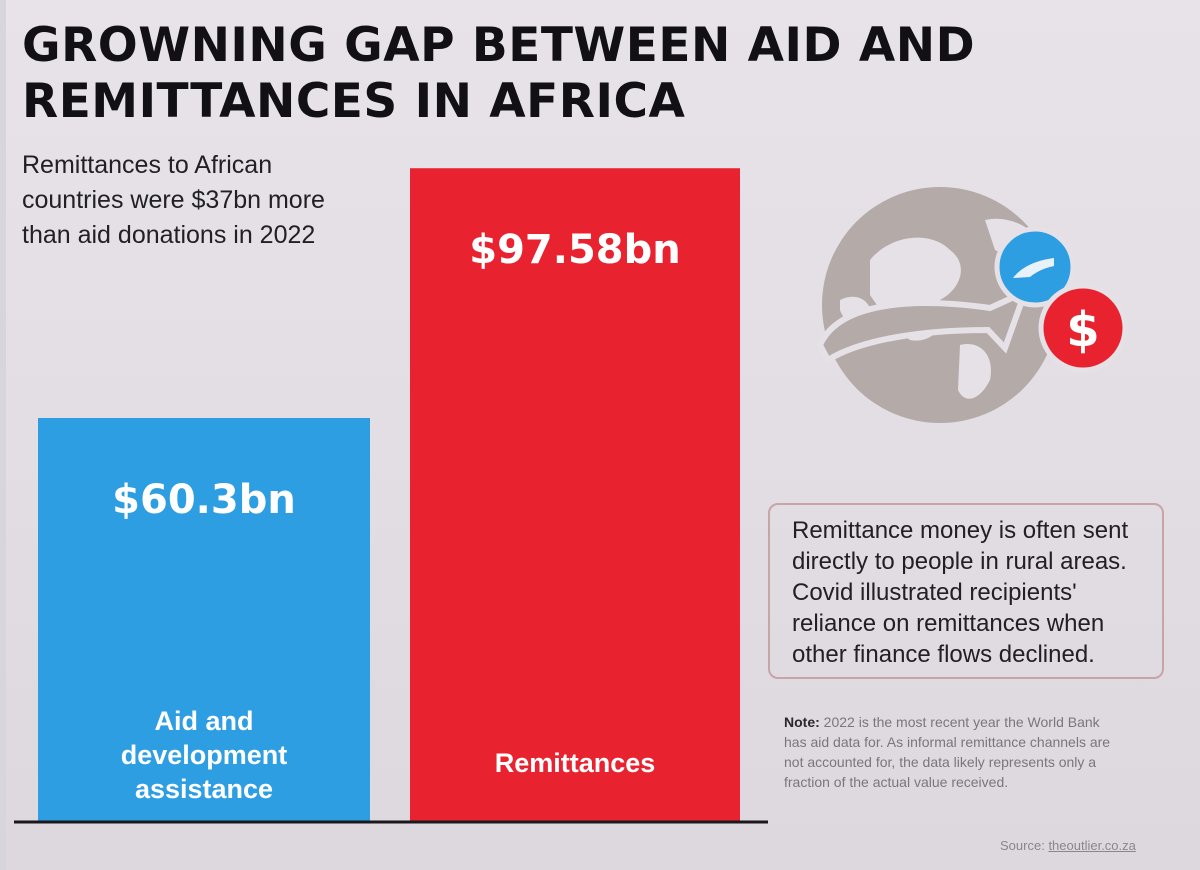 The width and height of the screenshot is (1200, 870). Describe the element at coordinates (575, 763) in the screenshot. I see `bar-category-label-1-0: Remittances` at that location.